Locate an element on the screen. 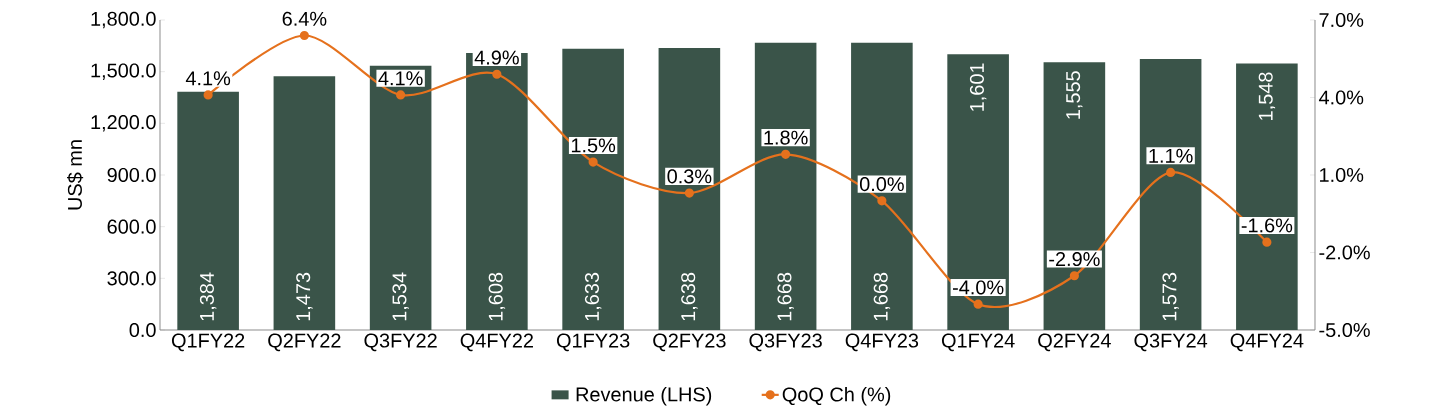 This screenshot has height=419, width=1432. data-label: 1.5% is located at coordinates (593, 145).